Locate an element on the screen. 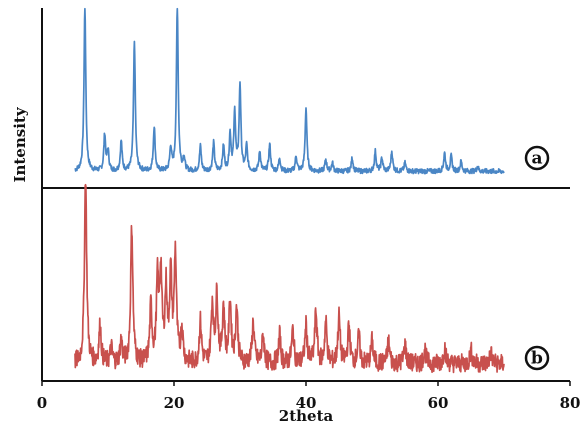 The width and height of the screenshot is (587, 427). x-tick-label: 20 is located at coordinates (174, 403).